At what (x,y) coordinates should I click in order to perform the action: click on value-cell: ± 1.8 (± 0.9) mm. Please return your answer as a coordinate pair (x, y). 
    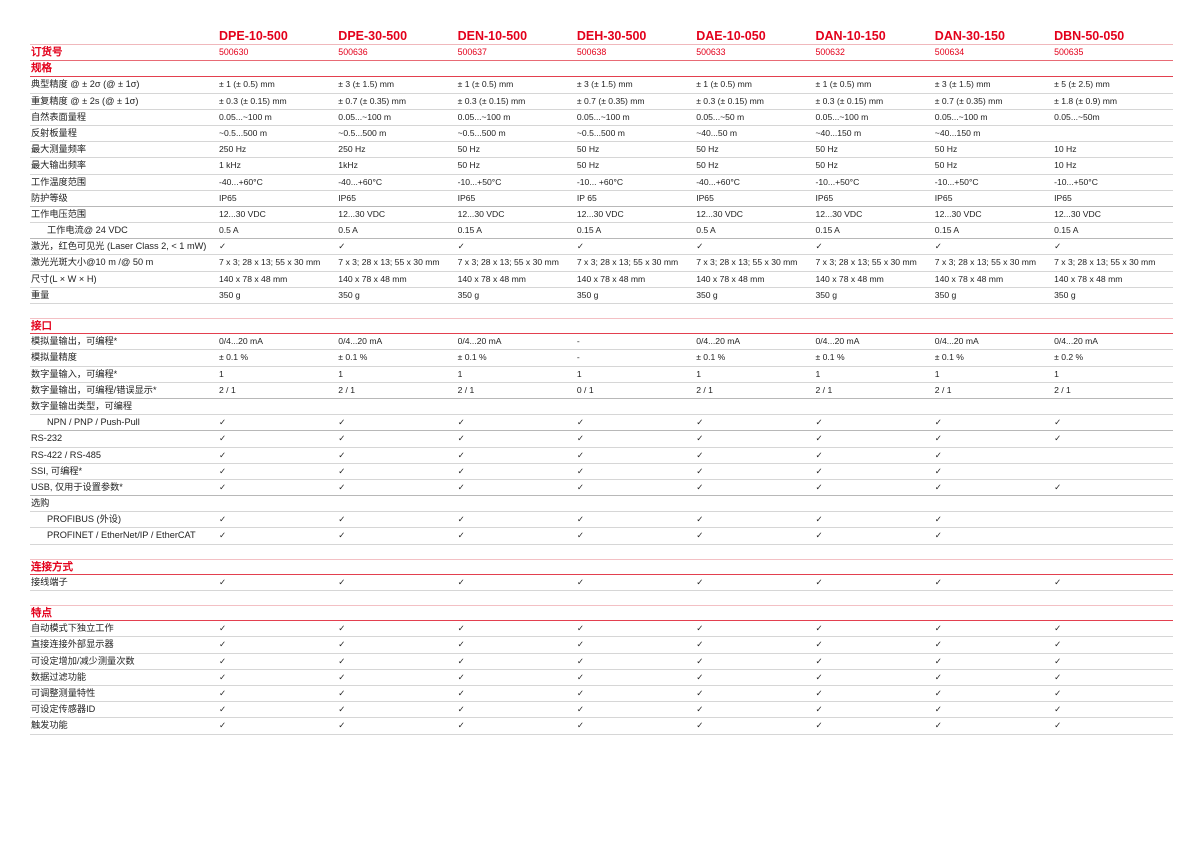
    Looking at the image, I should click on (1086, 100).